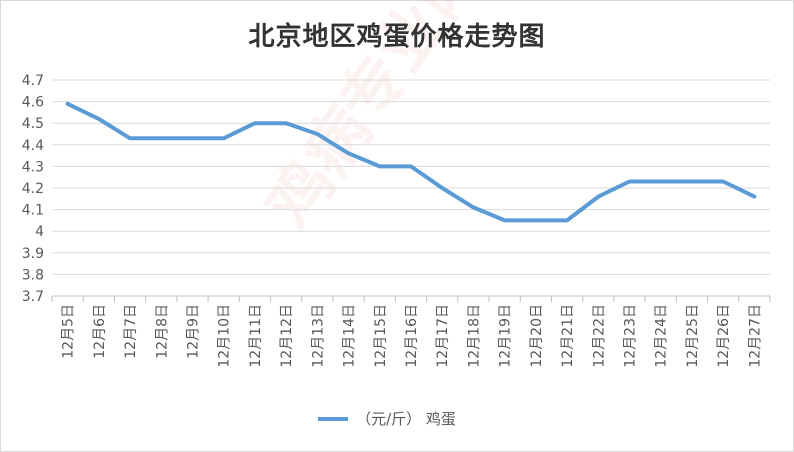 The width and height of the screenshot is (794, 452). What do you see at coordinates (287, 336) in the screenshot?
I see `x-tick-label: 12月12日` at bounding box center [287, 336].